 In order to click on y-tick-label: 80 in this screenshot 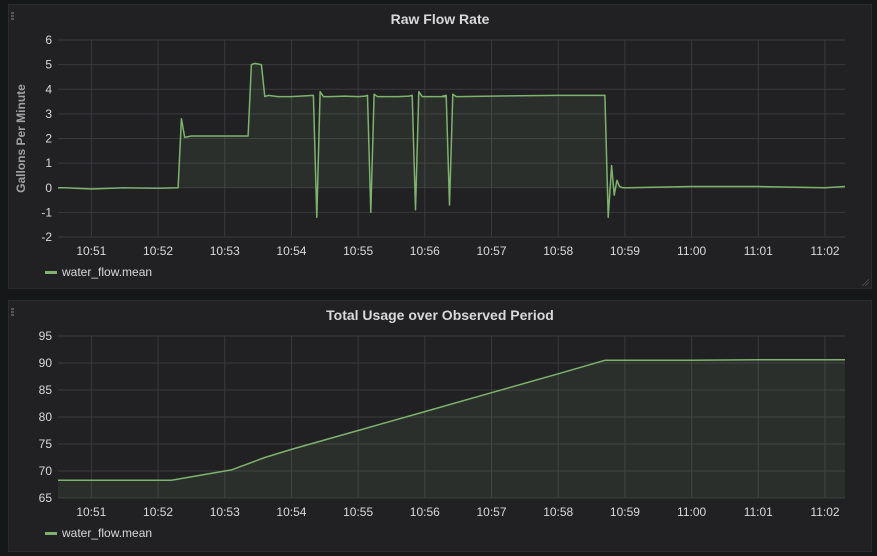, I will do `click(46, 417)`.